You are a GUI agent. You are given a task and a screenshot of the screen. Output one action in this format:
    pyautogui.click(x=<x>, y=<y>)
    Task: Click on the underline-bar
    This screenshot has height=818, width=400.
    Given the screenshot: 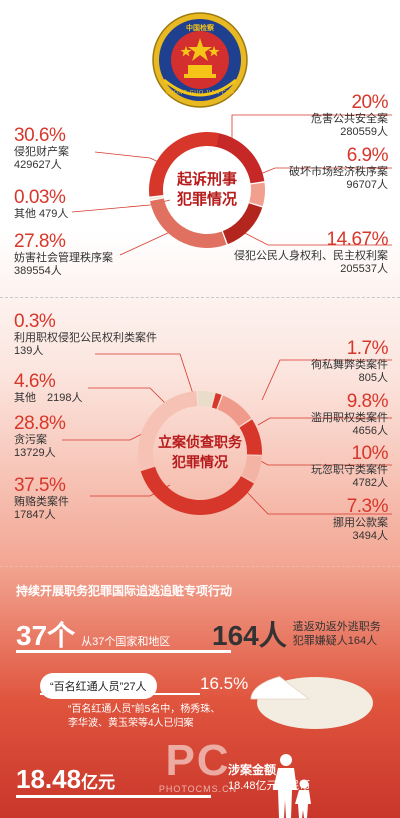 What is the action you would take?
    pyautogui.click(x=123, y=651)
    